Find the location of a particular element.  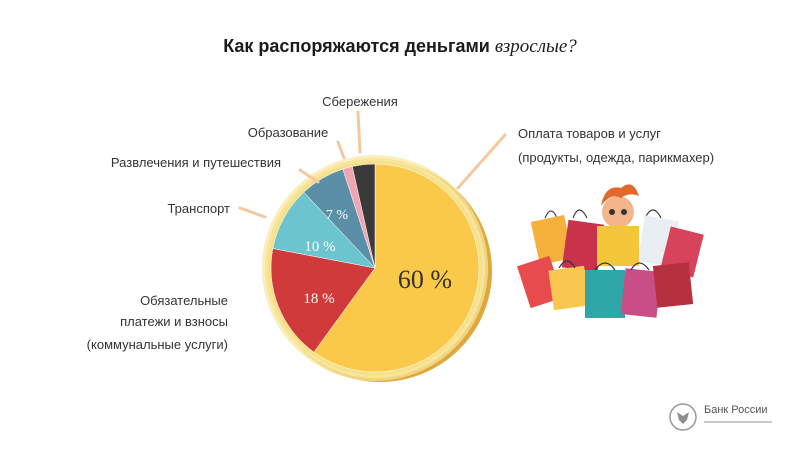

pie-slices is located at coordinates (375, 268).